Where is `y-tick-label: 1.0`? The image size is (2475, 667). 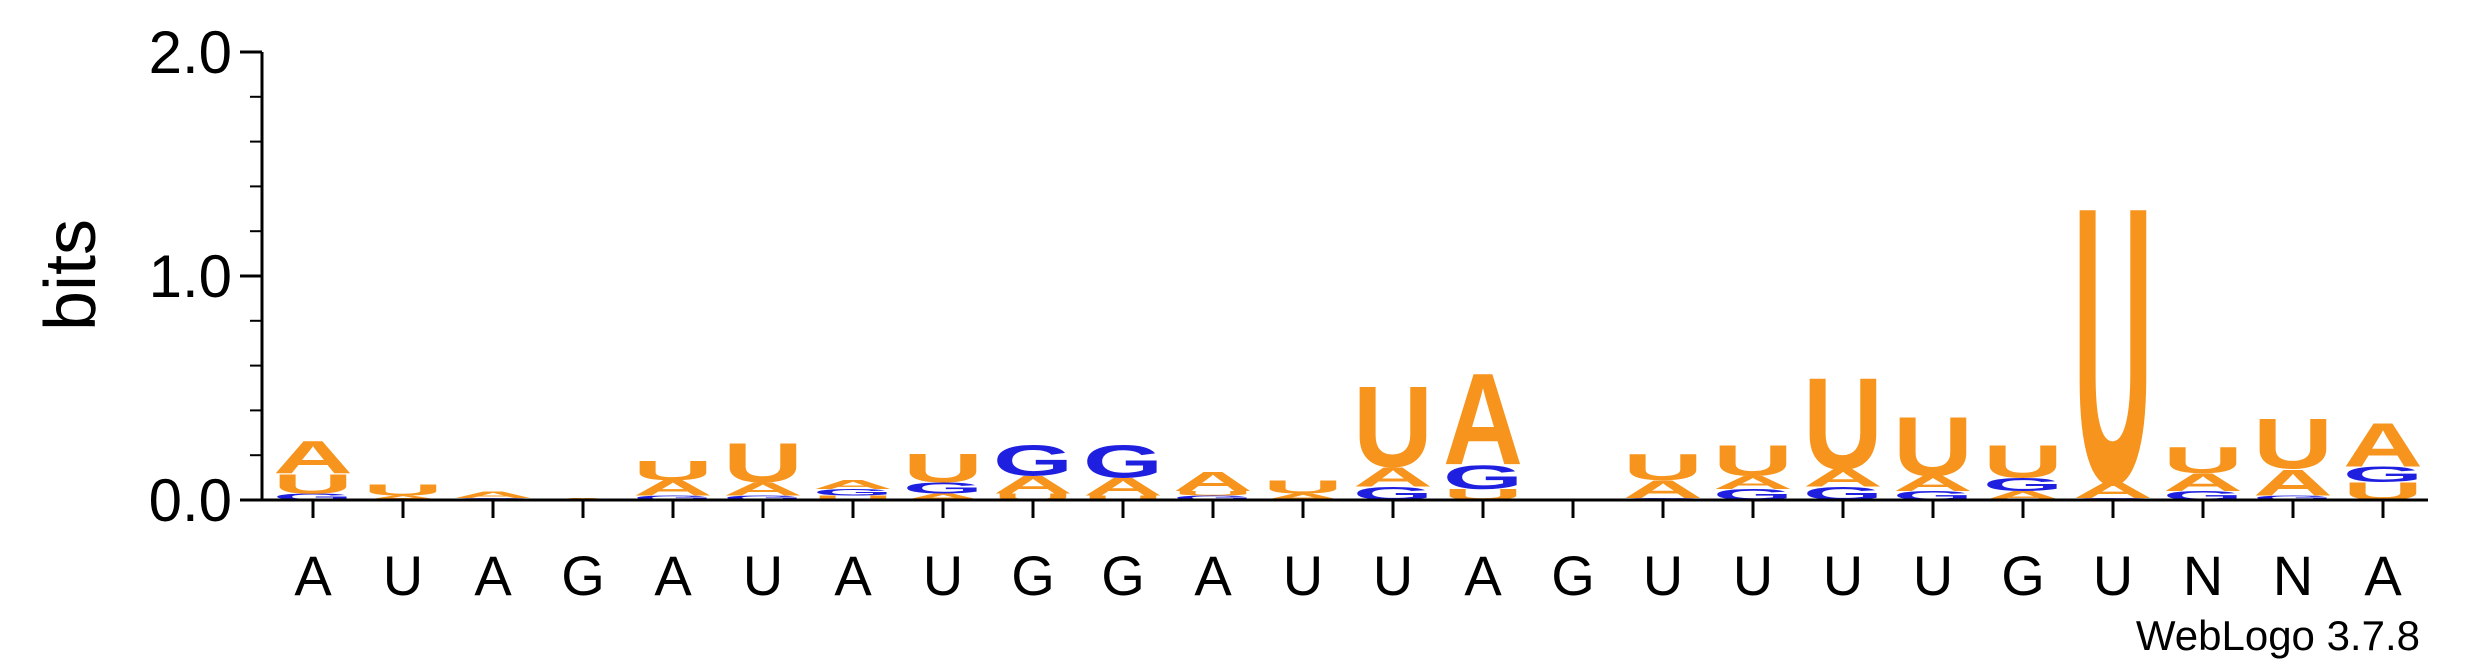
y-tick-label: 1.0 is located at coordinates (190, 276).